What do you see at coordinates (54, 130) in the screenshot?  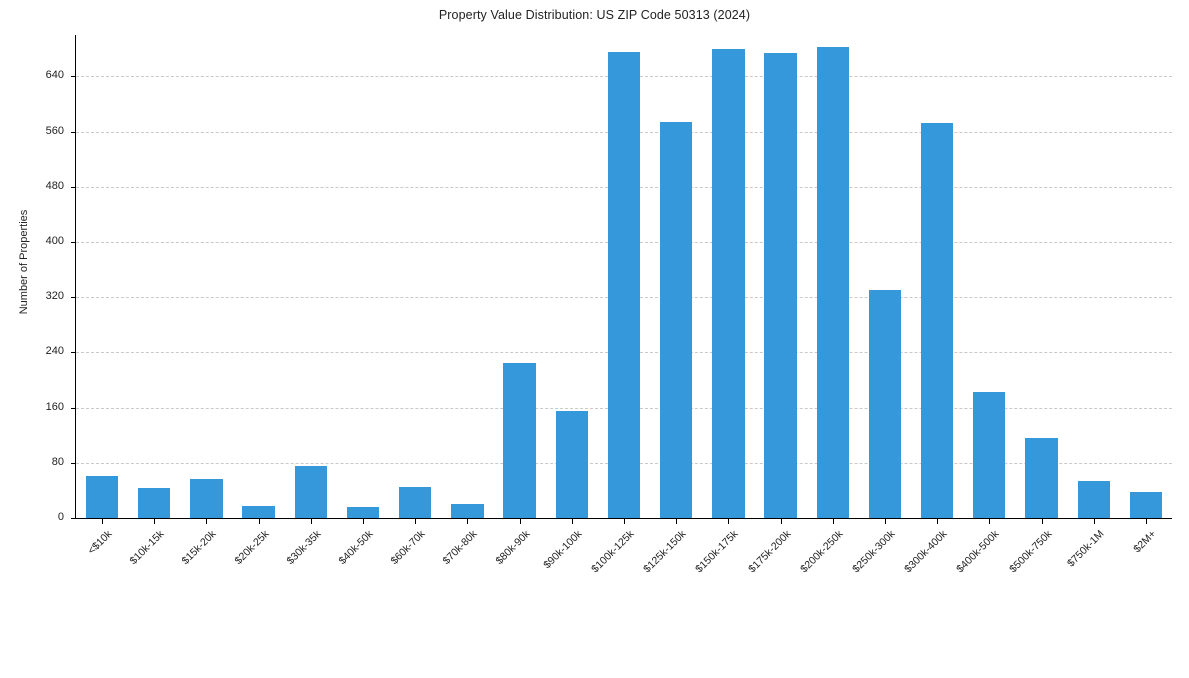 I see `y-tick-label: 560` at bounding box center [54, 130].